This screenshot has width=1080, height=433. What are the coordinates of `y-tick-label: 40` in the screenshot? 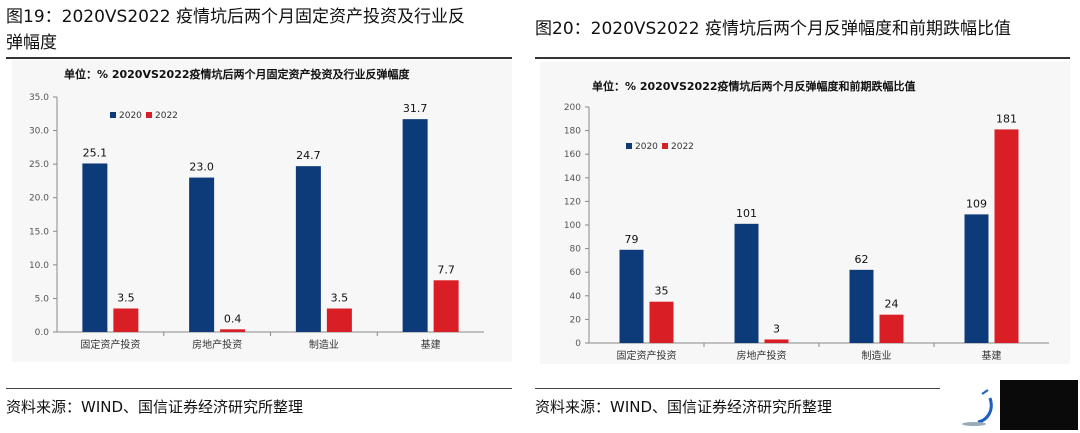 It's located at (576, 297).